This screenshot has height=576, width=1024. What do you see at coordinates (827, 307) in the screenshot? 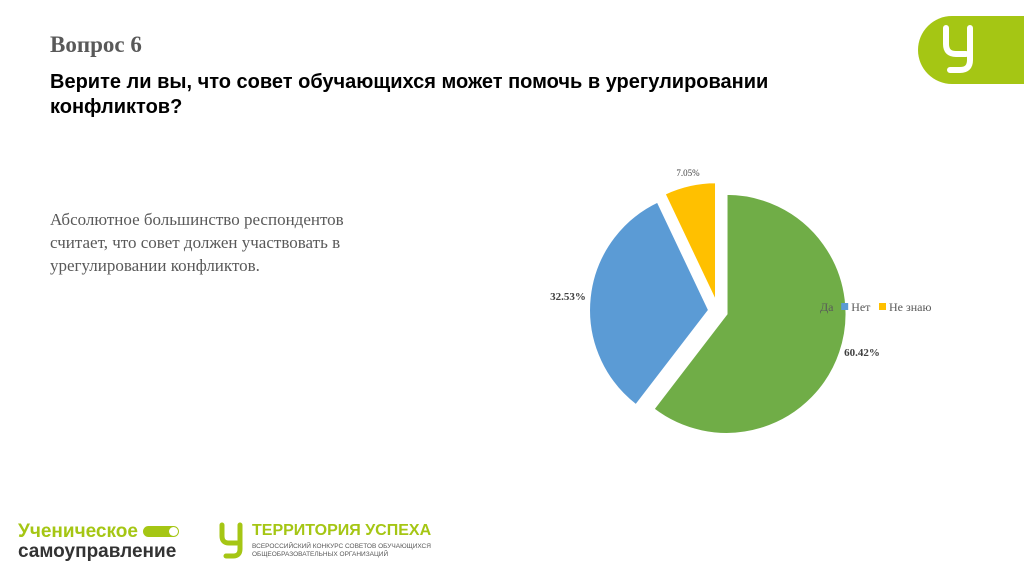
I see `legend-label-1: Да` at bounding box center [827, 307].